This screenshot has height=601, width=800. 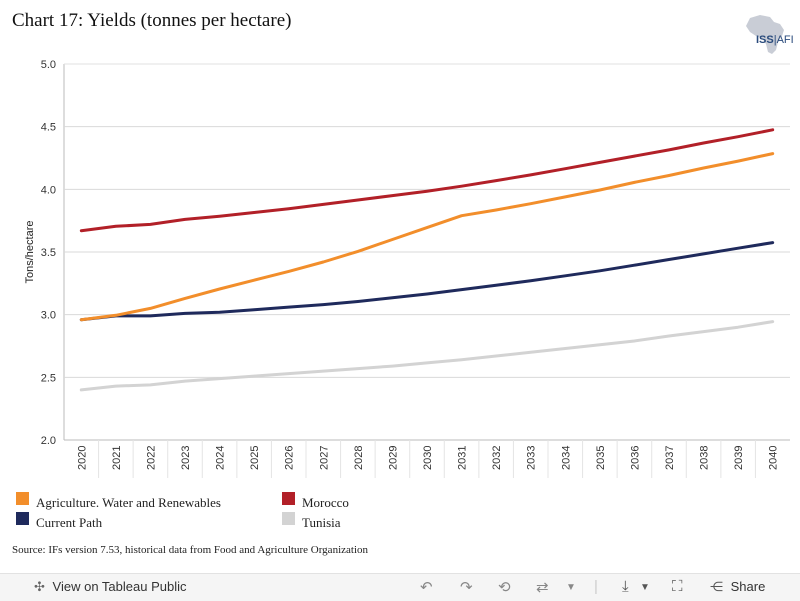 What do you see at coordinates (497, 458) in the screenshot?
I see `x-tick-label: 2032` at bounding box center [497, 458].